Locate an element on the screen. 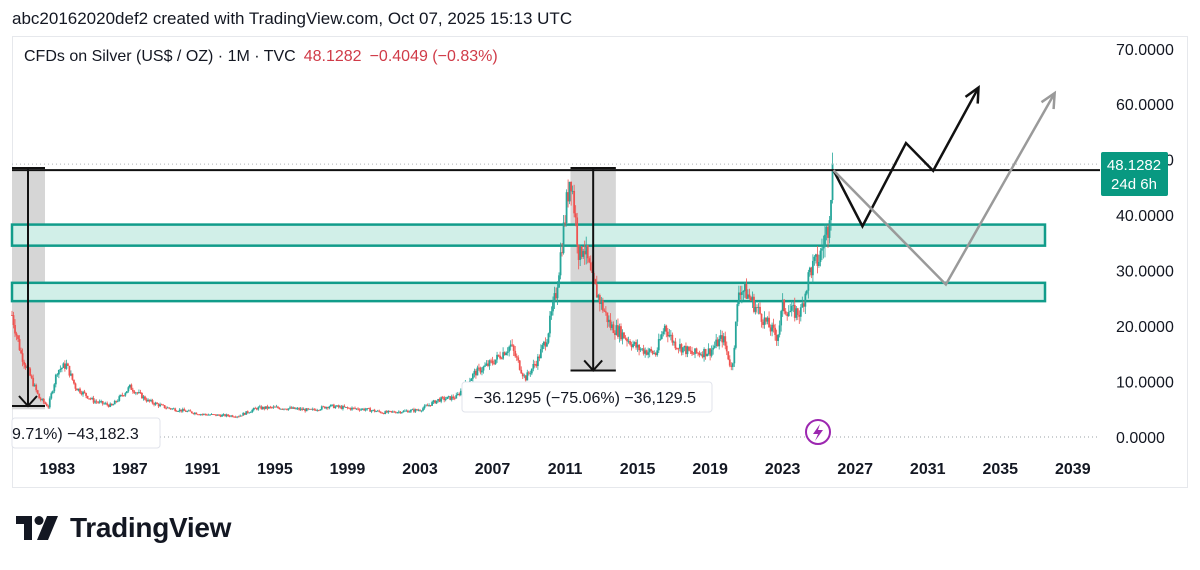 This screenshot has height=570, width=1200. y-tick-label-6: 60.0000 is located at coordinates (1145, 105).